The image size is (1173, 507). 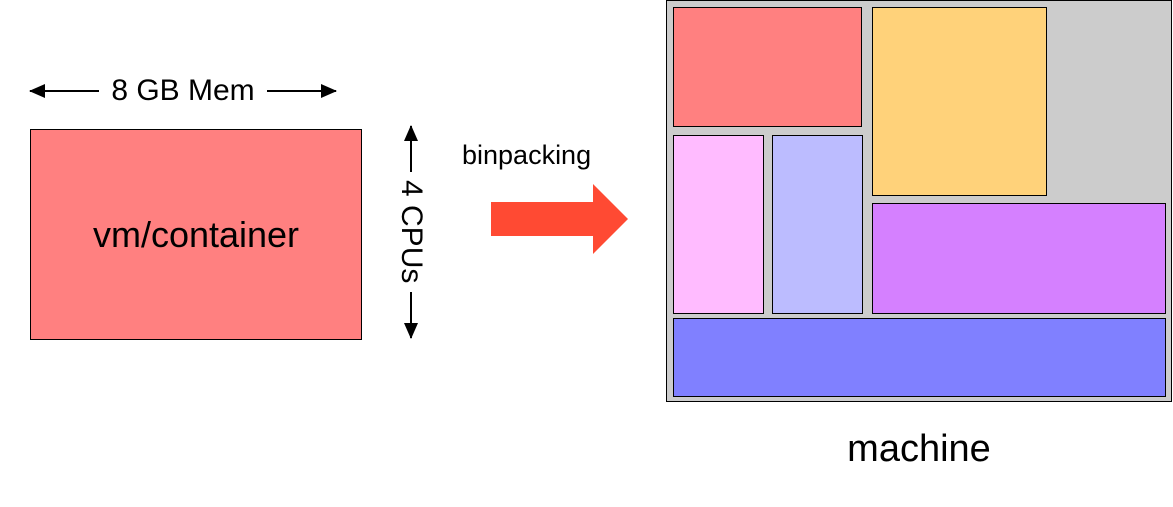 What do you see at coordinates (64, 91) in the screenshot?
I see `left-arrow-icon` at bounding box center [64, 91].